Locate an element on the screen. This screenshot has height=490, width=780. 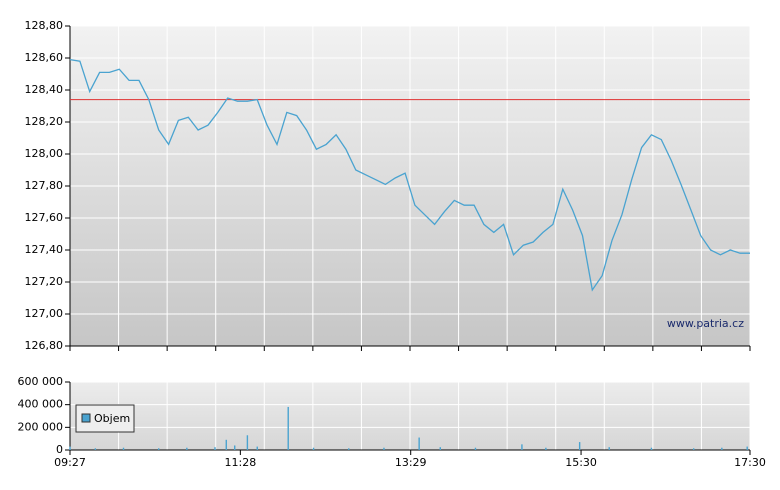
y-tick-label: 126,80 is located at coordinates (44, 345).